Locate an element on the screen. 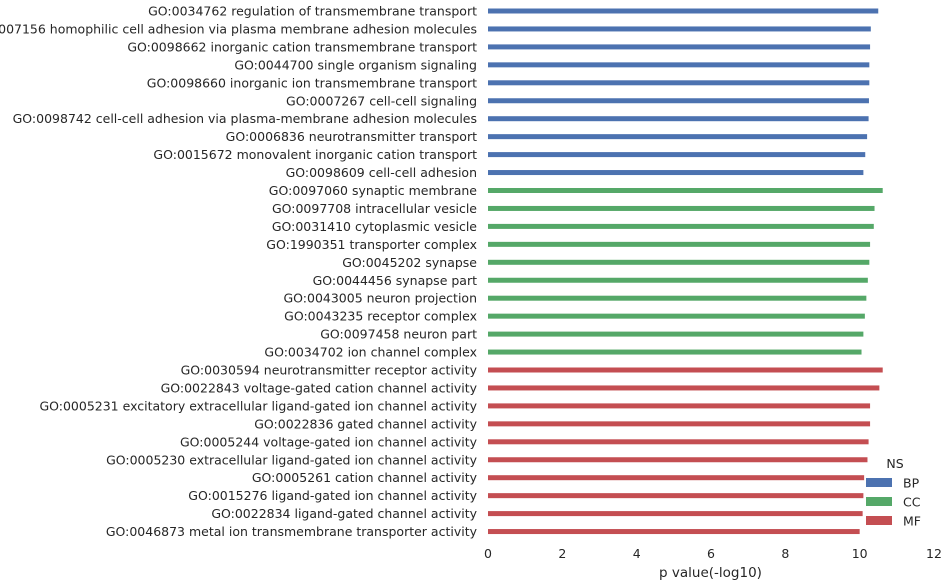 The image size is (948, 587). category-label: GO:0043005 neuron projection is located at coordinates (380, 298).